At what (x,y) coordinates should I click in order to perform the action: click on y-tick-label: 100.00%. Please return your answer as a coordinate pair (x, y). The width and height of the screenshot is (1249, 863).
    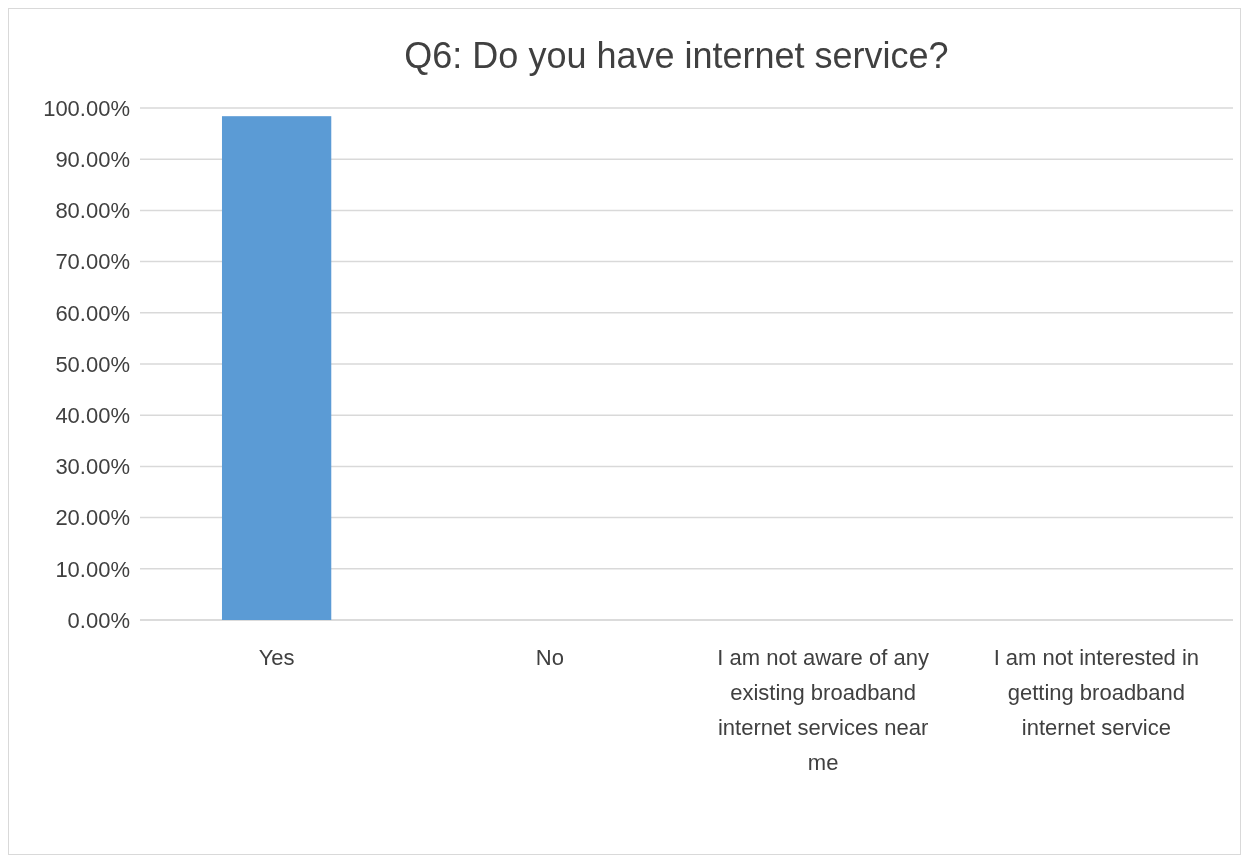
    Looking at the image, I should click on (86, 108).